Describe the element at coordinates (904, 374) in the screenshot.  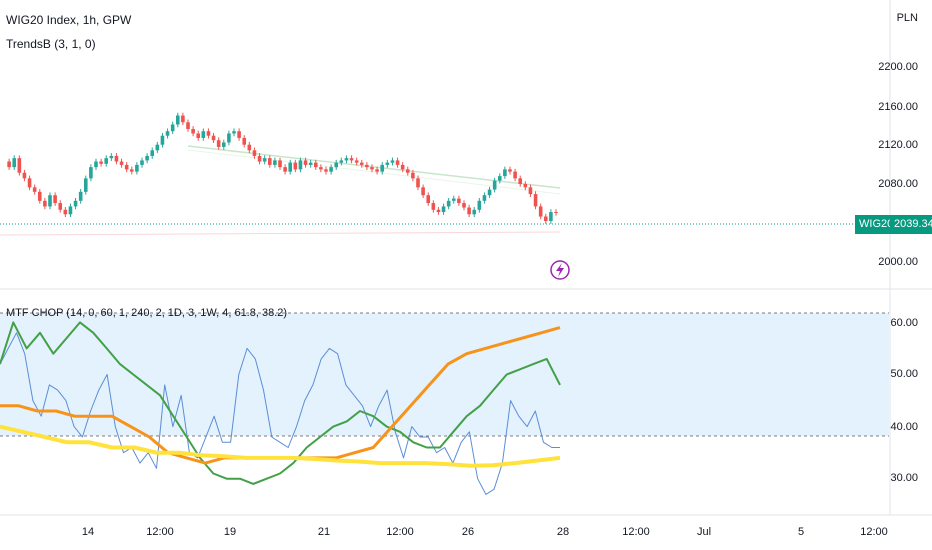
I see `osc-tick: 50.00` at that location.